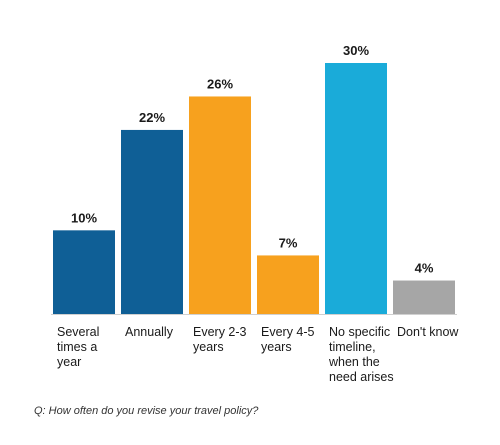 The width and height of the screenshot is (500, 445). I want to click on value-label-2: 26%, so click(220, 83).